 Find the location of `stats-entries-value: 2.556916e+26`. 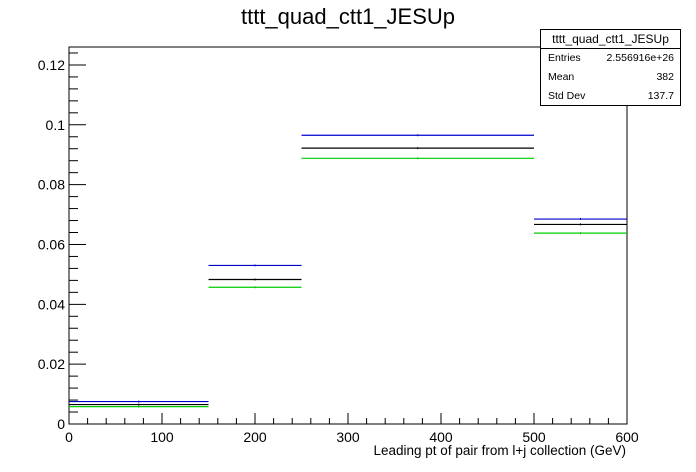

stats-entries-value: 2.556916e+26 is located at coordinates (640, 58).